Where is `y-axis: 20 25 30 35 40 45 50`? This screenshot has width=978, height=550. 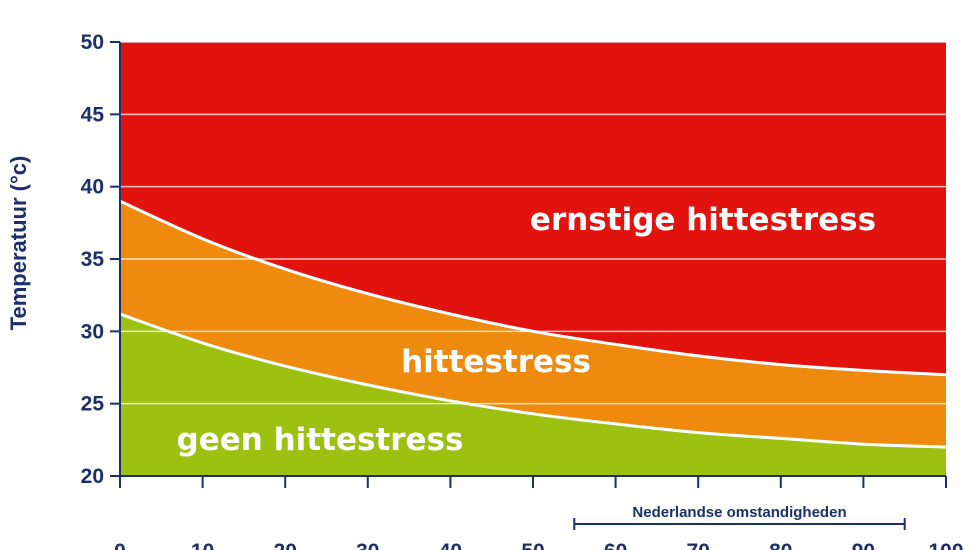
y-axis: 20 25 30 35 40 45 50 is located at coordinates (101, 259).